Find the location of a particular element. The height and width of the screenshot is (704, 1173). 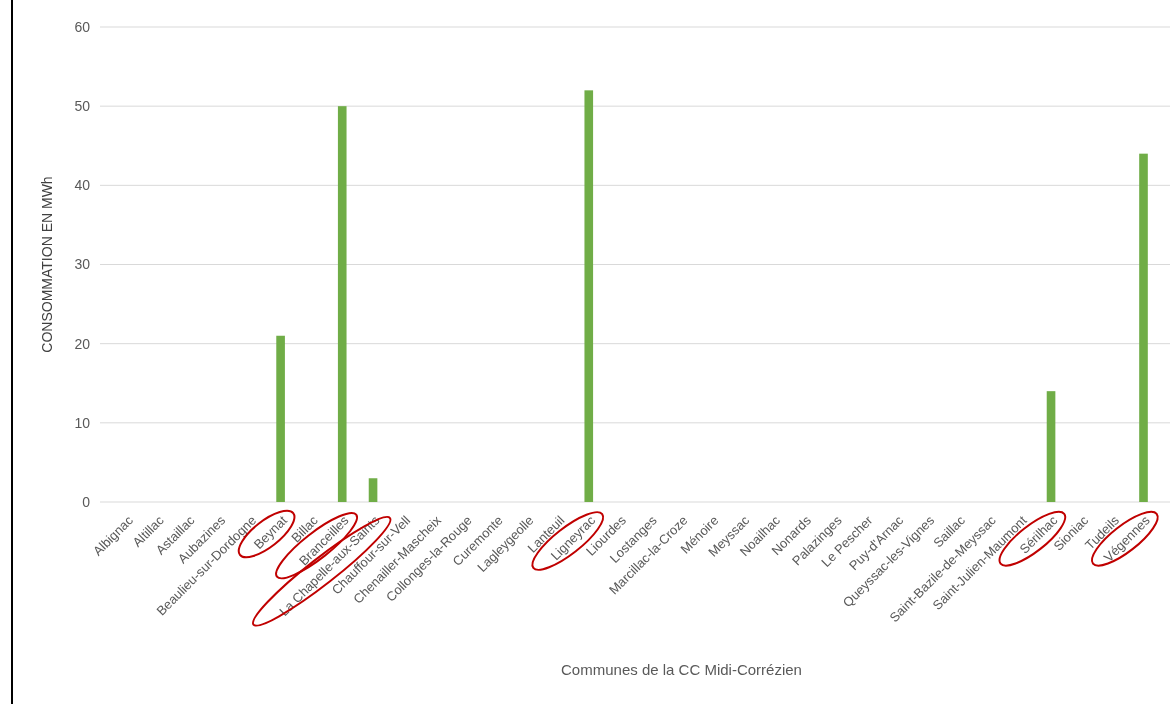

y-tick-label: 30 is located at coordinates (82, 264).